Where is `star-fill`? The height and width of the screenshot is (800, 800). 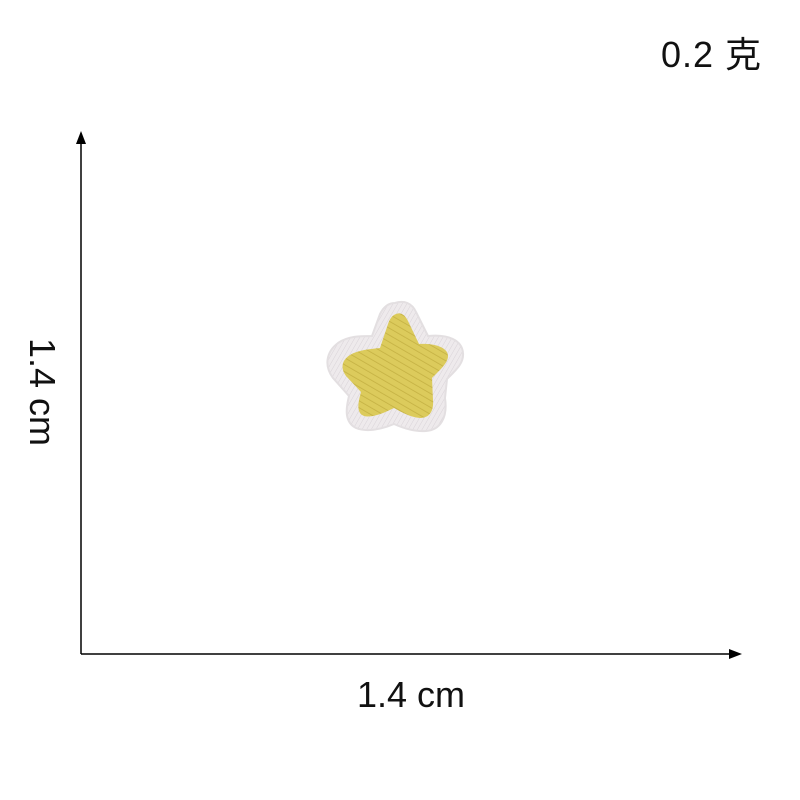
star-fill is located at coordinates (395, 365).